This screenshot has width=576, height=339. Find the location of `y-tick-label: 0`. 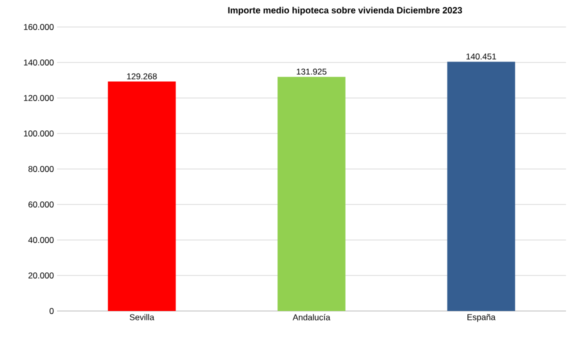

y-tick-label: 0 is located at coordinates (52, 311).